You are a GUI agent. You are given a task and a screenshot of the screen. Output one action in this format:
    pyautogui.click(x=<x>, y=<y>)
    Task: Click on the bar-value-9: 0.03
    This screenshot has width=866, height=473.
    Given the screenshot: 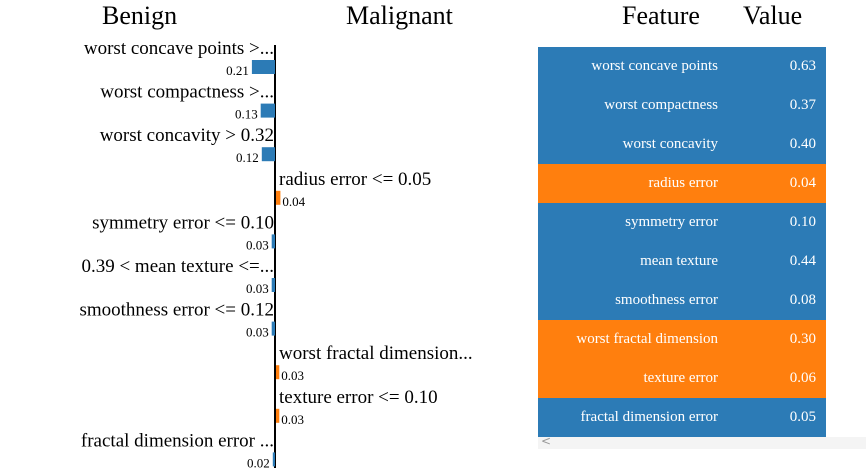 What is the action you would take?
    pyautogui.click(x=292, y=419)
    